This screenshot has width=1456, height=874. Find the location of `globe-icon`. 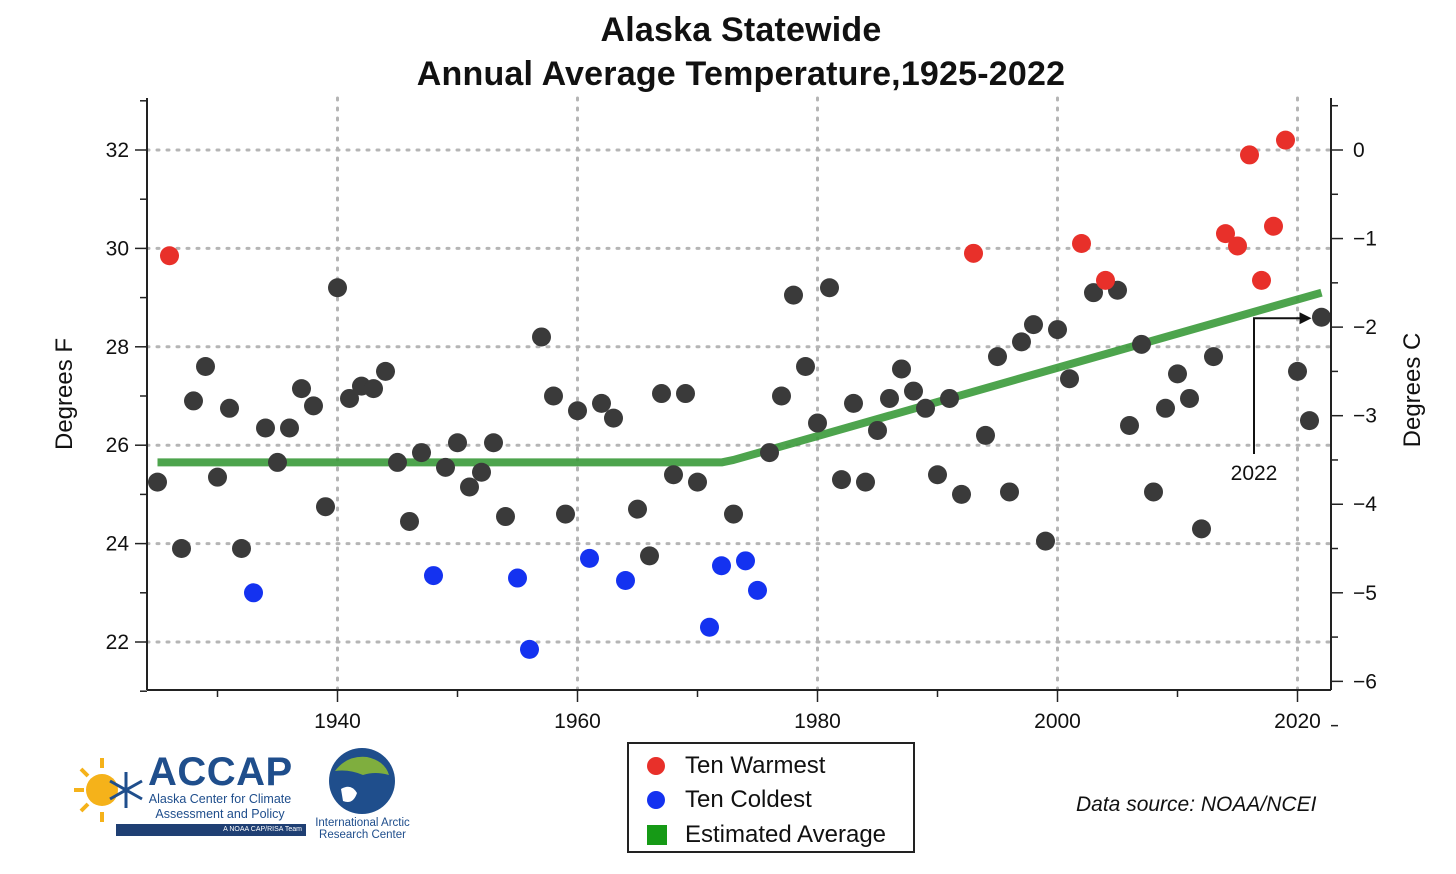

globe-icon is located at coordinates (362, 781).